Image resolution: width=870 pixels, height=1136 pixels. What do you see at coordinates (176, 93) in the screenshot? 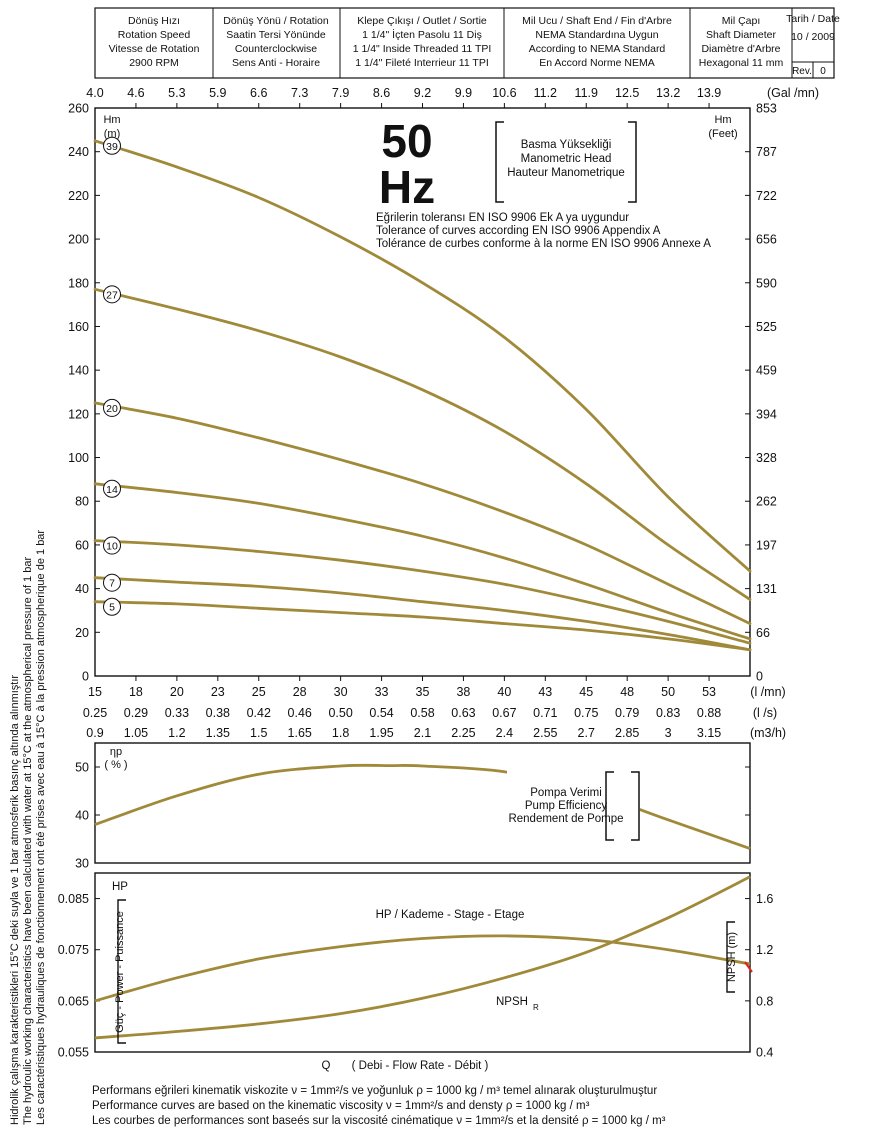
I see `x-tick-gal-label: 5.3` at bounding box center [176, 93].